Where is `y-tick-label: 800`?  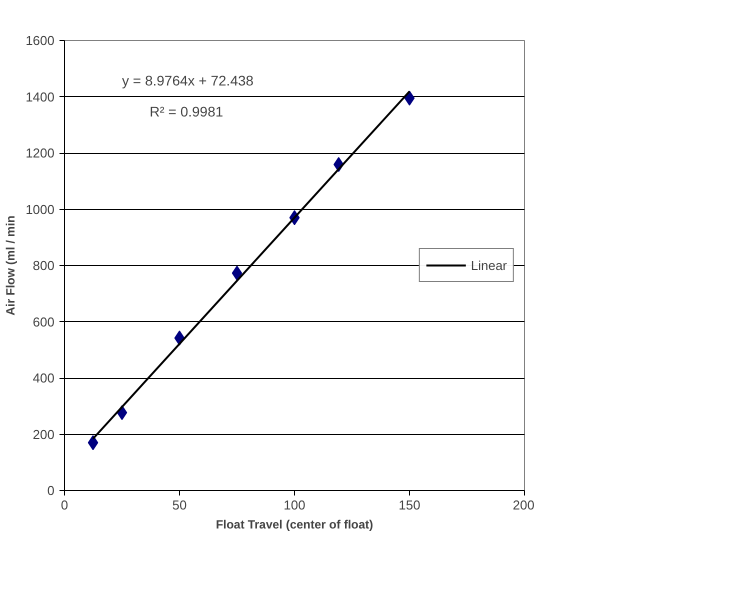 y-tick-label: 800 is located at coordinates (43, 265).